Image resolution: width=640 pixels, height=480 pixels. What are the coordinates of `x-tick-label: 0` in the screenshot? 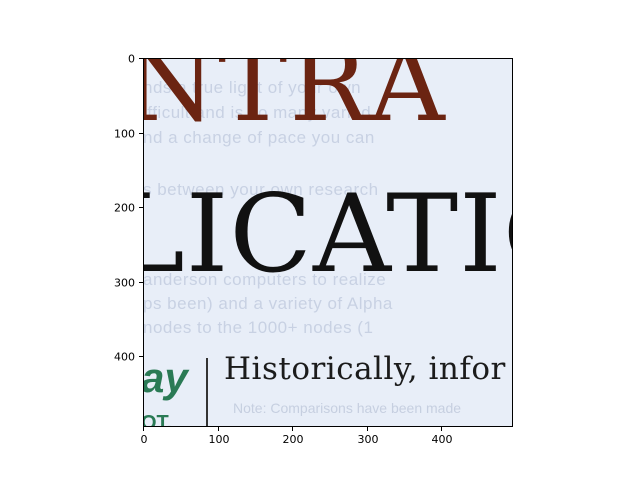 It's located at (144, 439).